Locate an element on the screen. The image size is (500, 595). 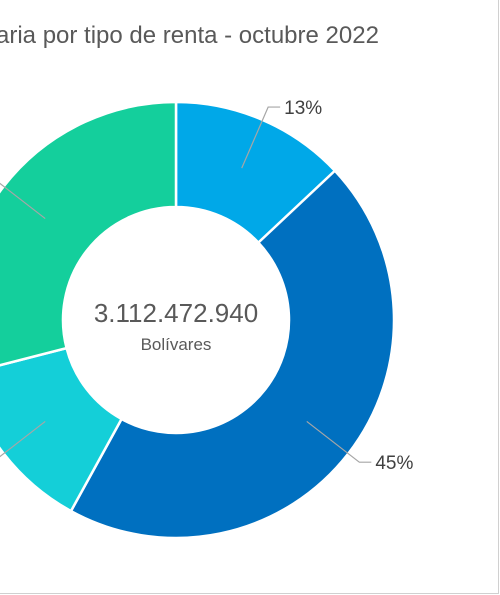
center-total-unit: Bolívares is located at coordinates (176, 344).